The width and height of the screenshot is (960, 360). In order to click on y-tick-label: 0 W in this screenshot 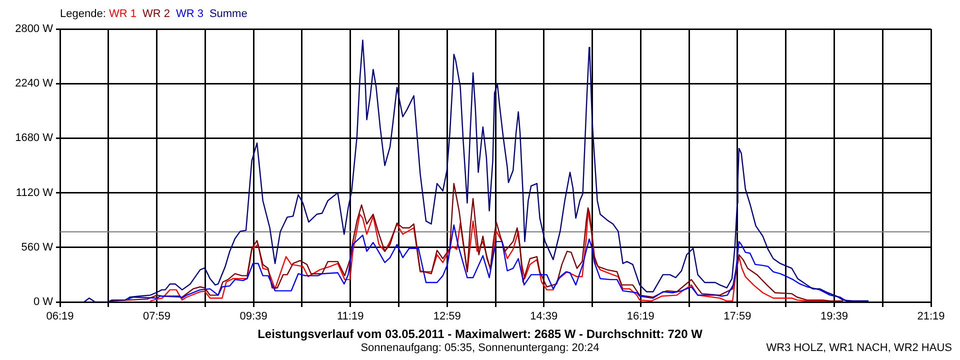, I will do `click(43, 302)`.